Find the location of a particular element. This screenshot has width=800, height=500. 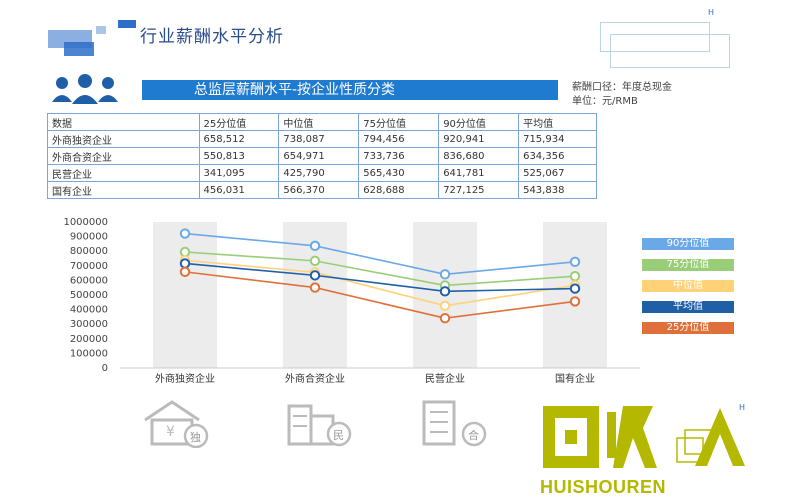

table-cell: 634,356 is located at coordinates (557, 156).